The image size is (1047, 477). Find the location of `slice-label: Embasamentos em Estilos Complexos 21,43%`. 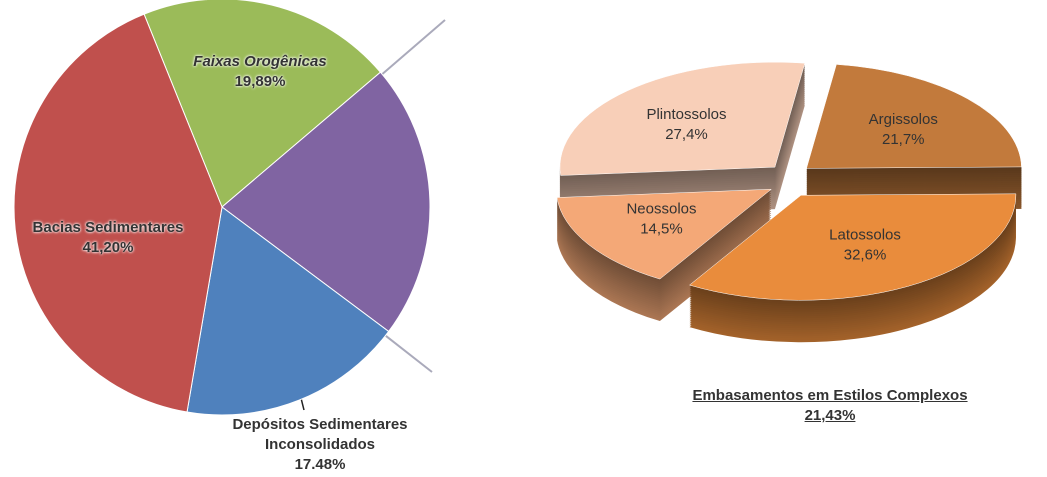

slice-label: Embasamentos em Estilos Complexos 21,43% is located at coordinates (830, 405).